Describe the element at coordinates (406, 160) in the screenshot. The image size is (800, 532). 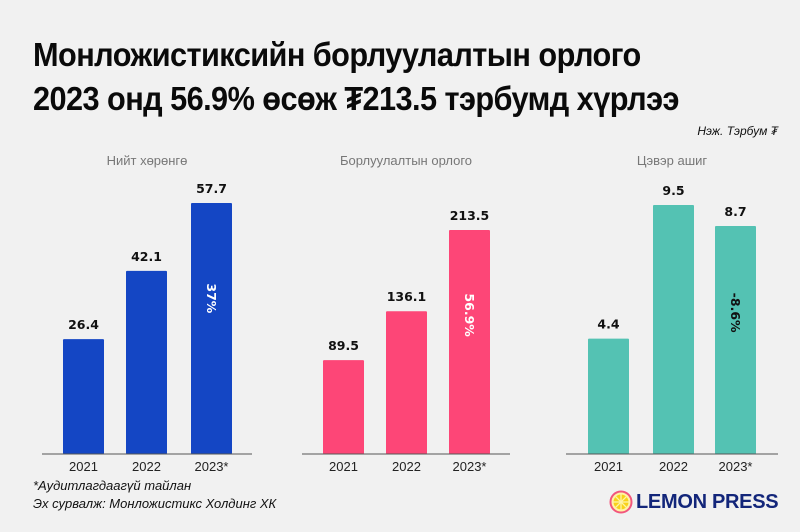
I see `panel-title-sales-revenue: Борлуулалтын орлого` at that location.